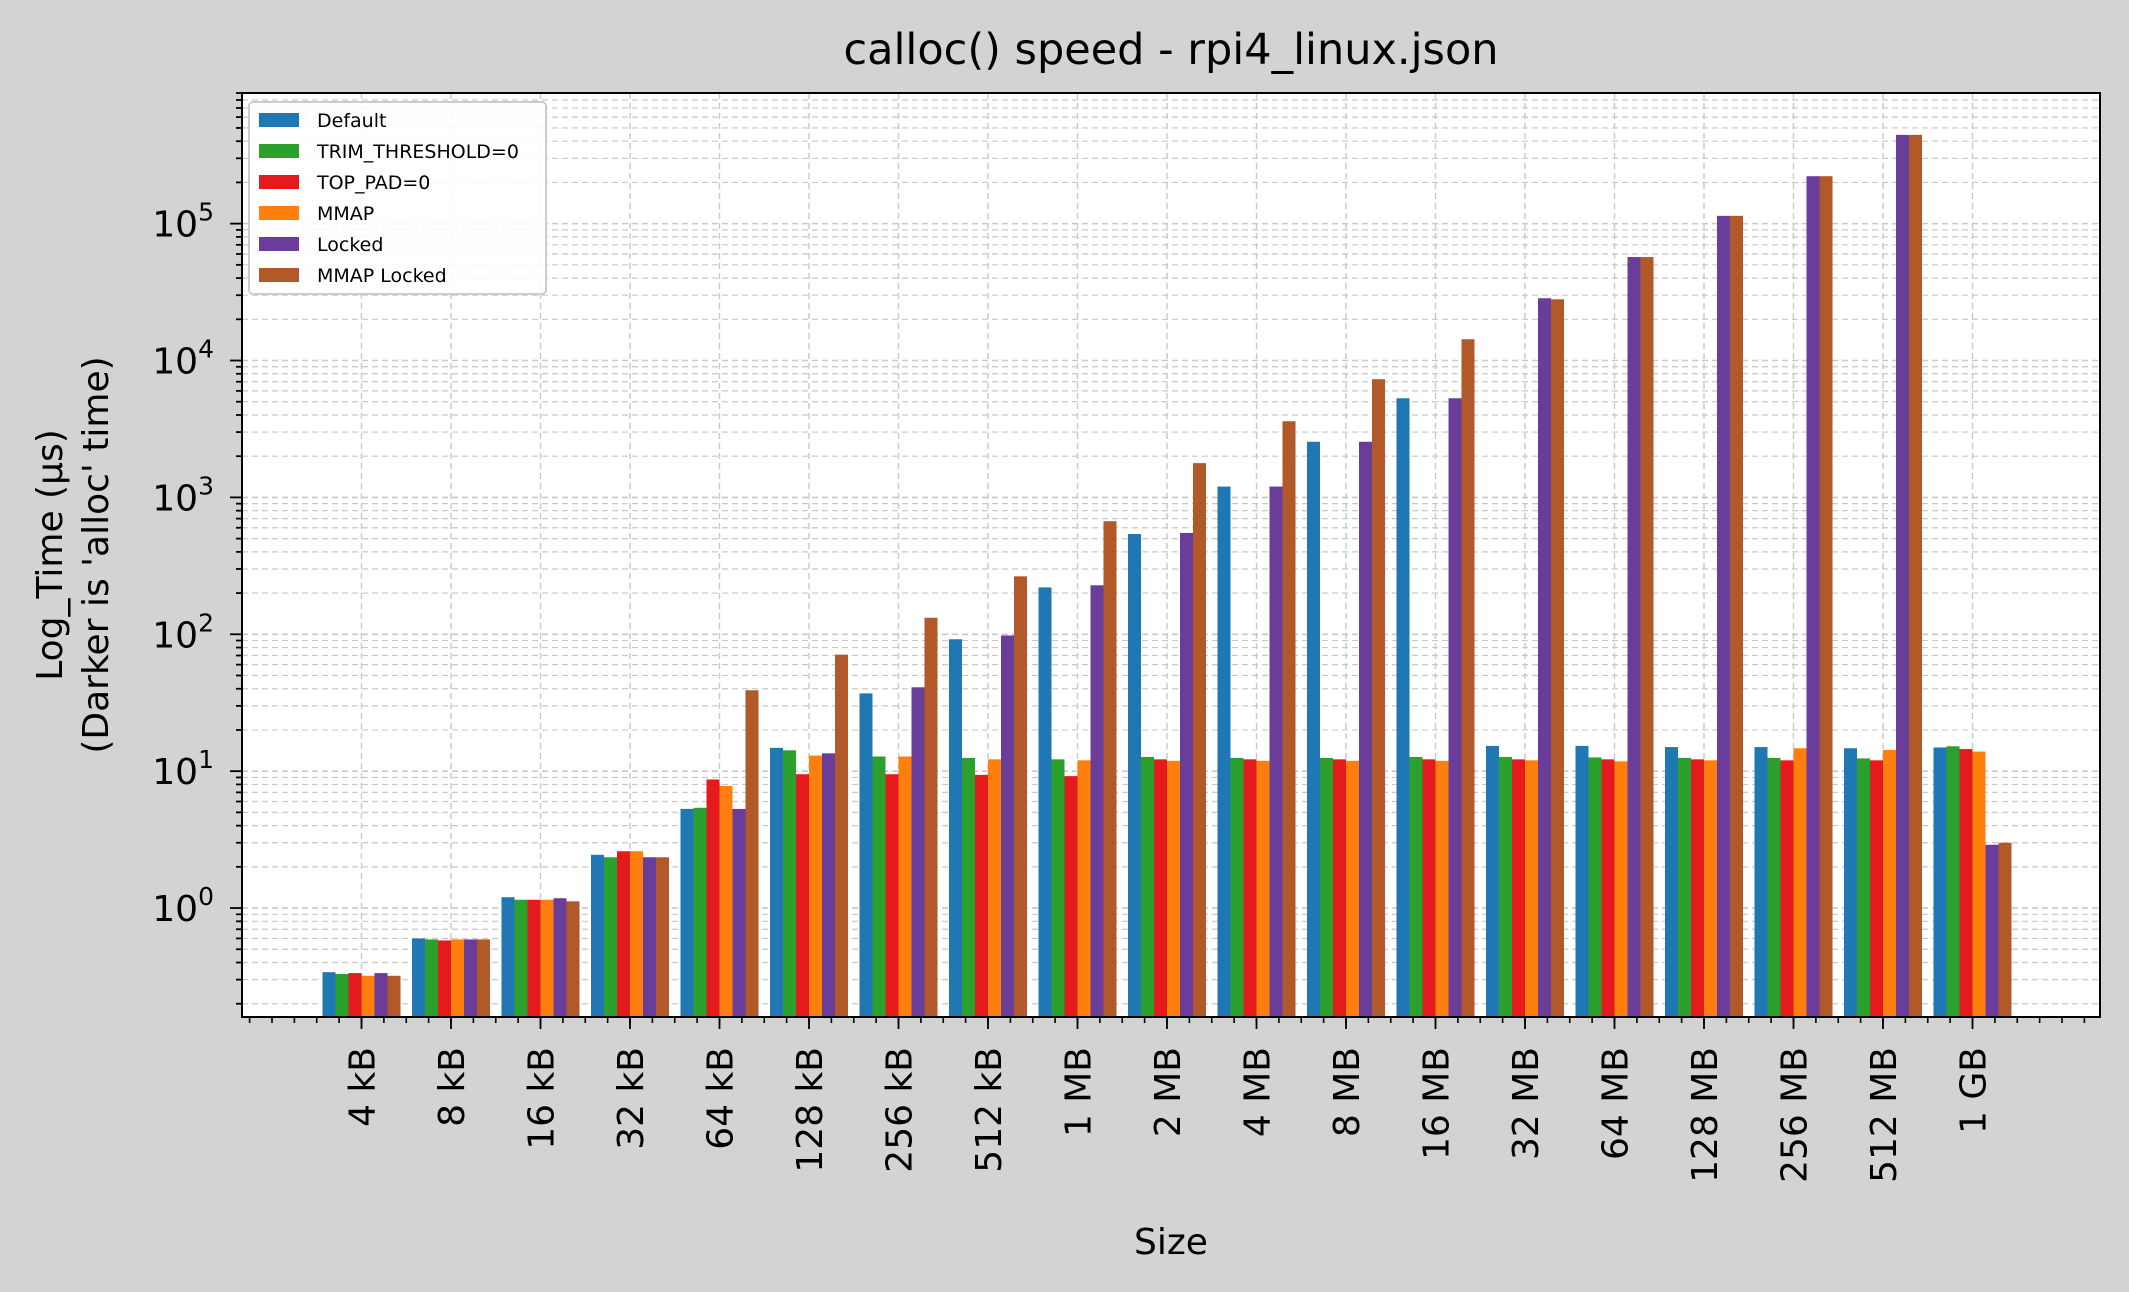  What do you see at coordinates (50, 555) in the screenshot?
I see `y-axis-label-line1: Log_Time (µs)` at bounding box center [50, 555].